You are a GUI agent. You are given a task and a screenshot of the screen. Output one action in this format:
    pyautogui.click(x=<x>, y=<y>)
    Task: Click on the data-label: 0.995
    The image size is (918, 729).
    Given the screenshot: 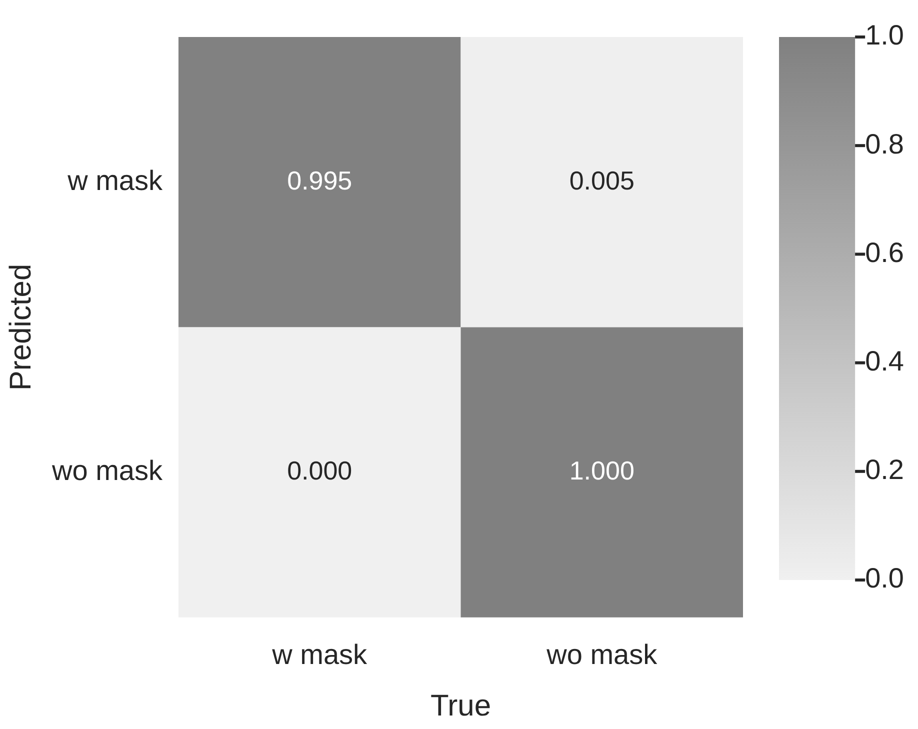 What is the action you would take?
    pyautogui.click(x=319, y=180)
    